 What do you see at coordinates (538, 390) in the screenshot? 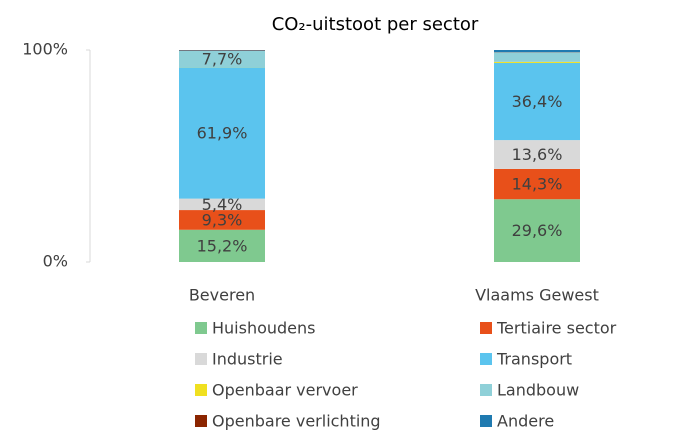
I see `legend-label: Landbouw` at bounding box center [538, 390].